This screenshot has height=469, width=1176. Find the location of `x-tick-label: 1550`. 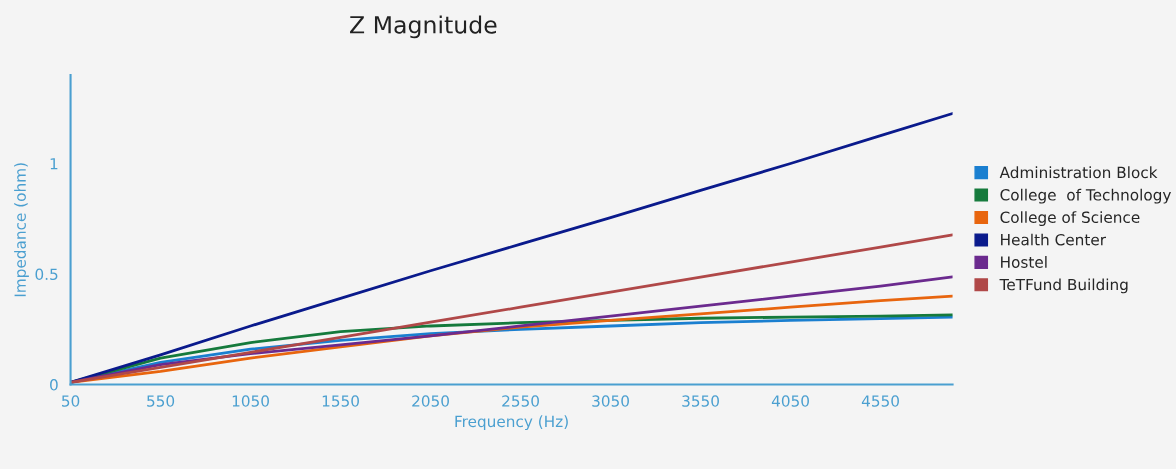

x-tick-label: 1550 is located at coordinates (340, 401).